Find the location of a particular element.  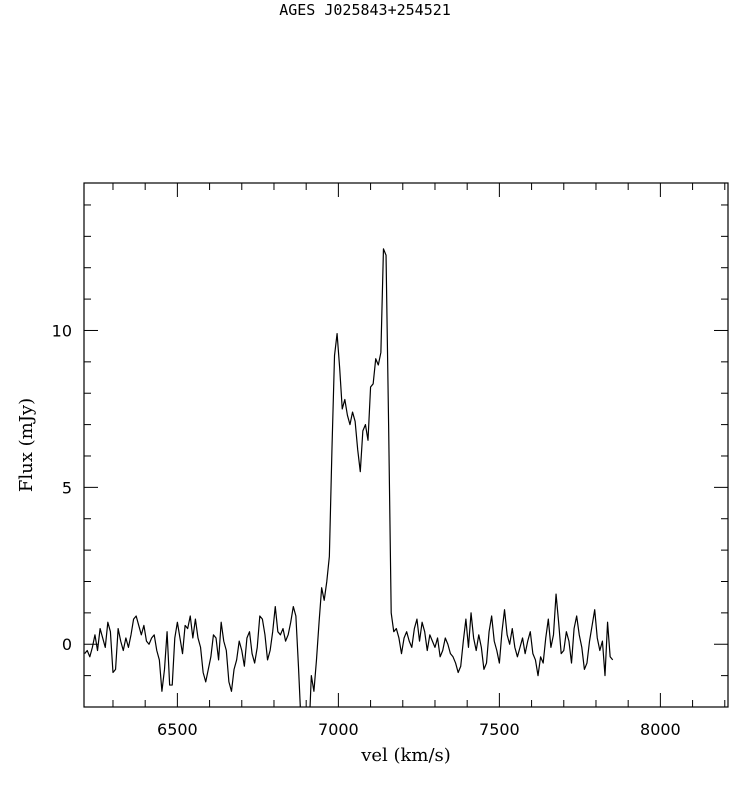

x-tick-label: 8000 is located at coordinates (660, 729).